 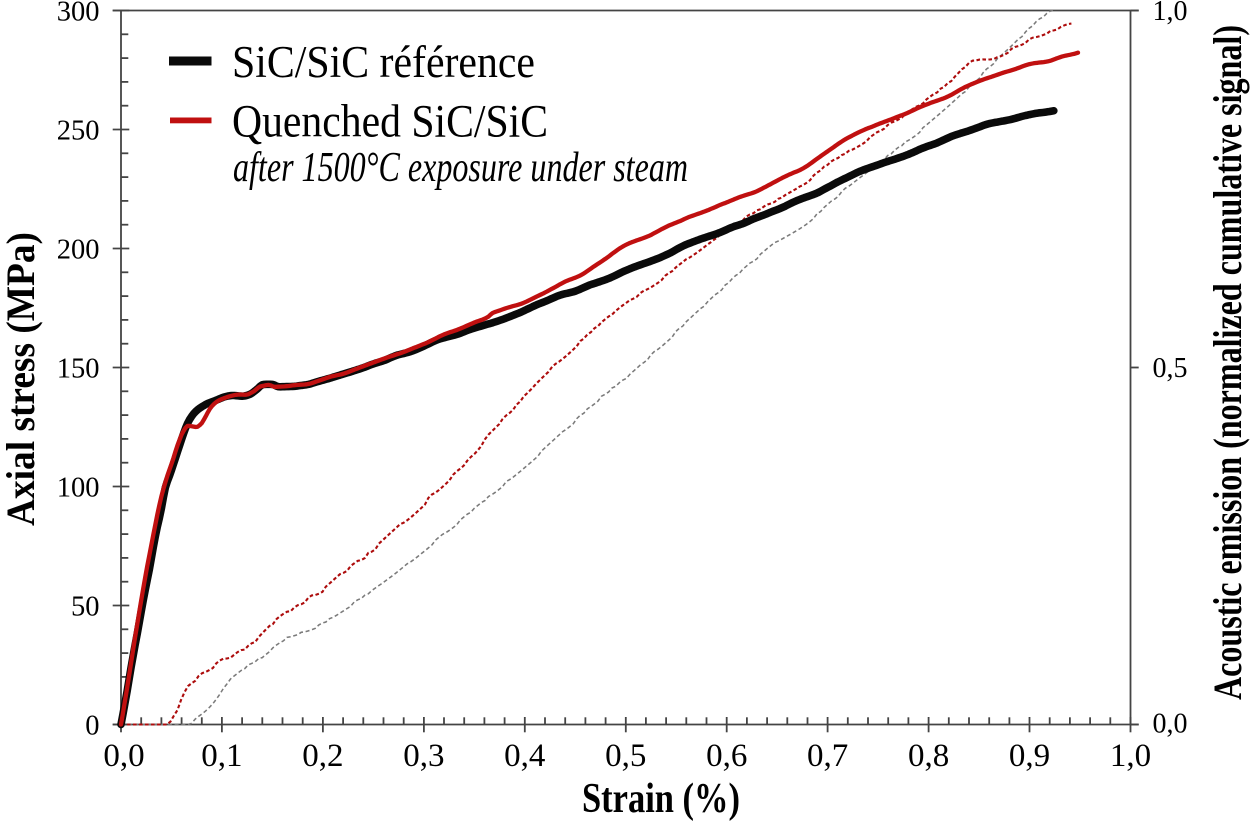 What do you see at coordinates (827, 756) in the screenshot?
I see `svg-text: 0,7` at bounding box center [827, 756].